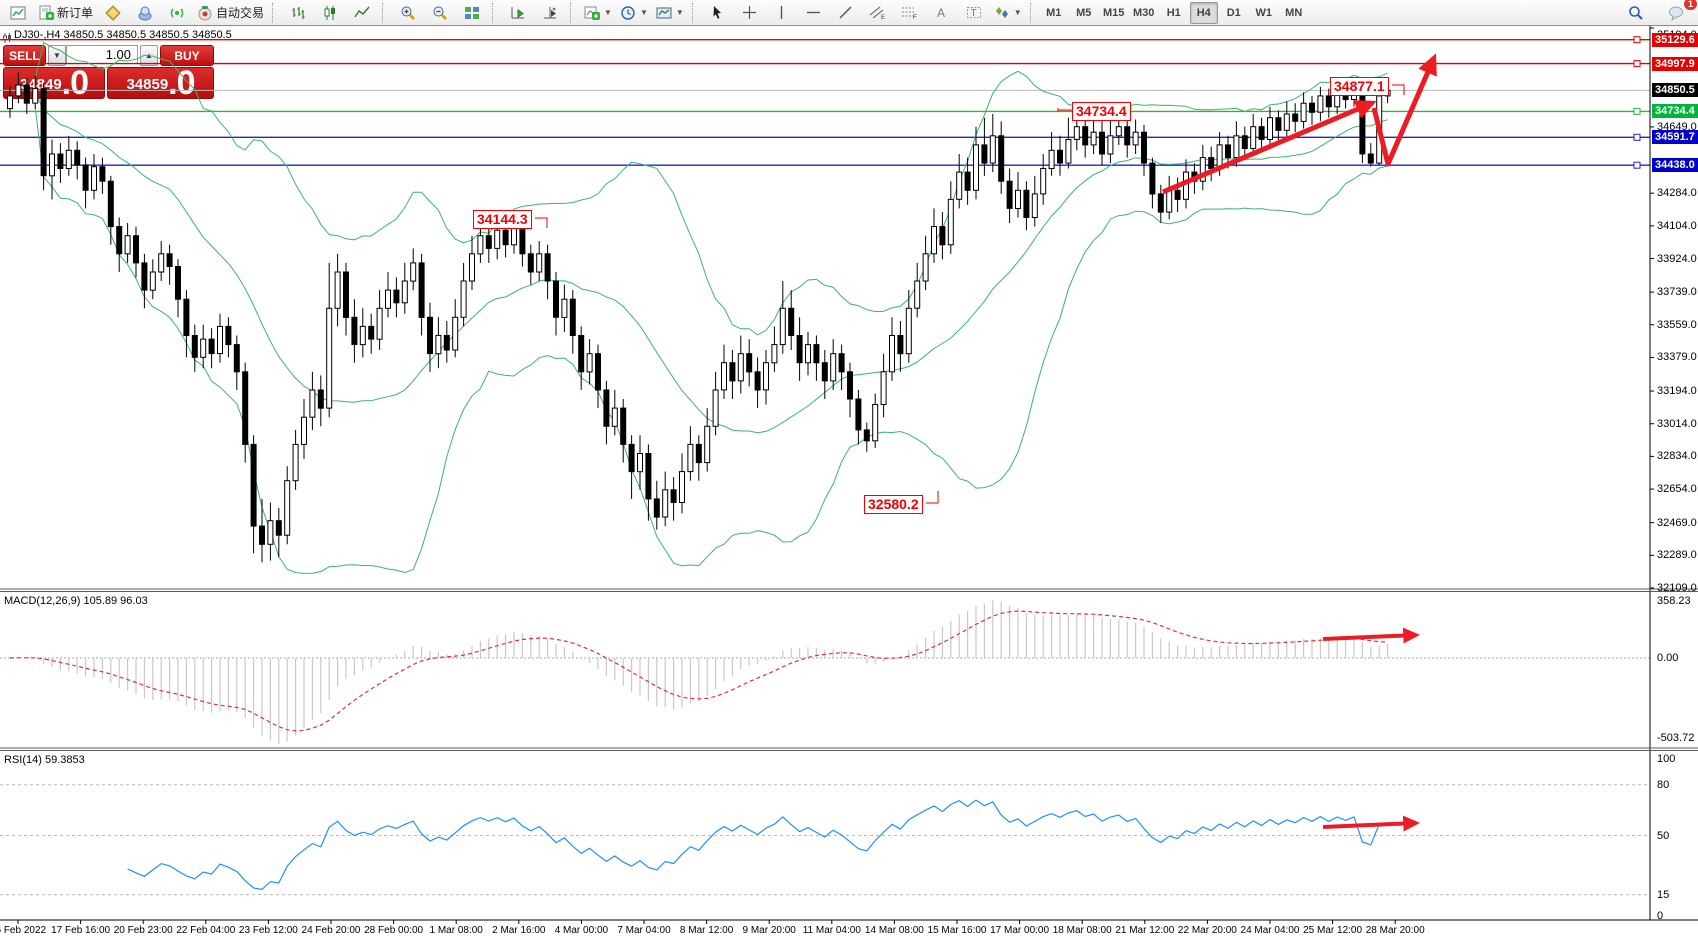  What do you see at coordinates (330, 13) in the screenshot?
I see `candlestick-chart-button` at bounding box center [330, 13].